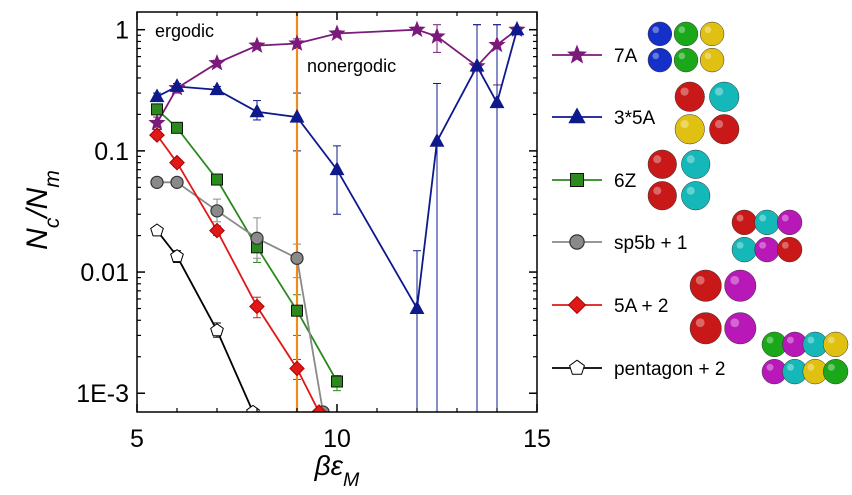  I want to click on y-axis-label-text: Nc/Nm, so click(42, 210).